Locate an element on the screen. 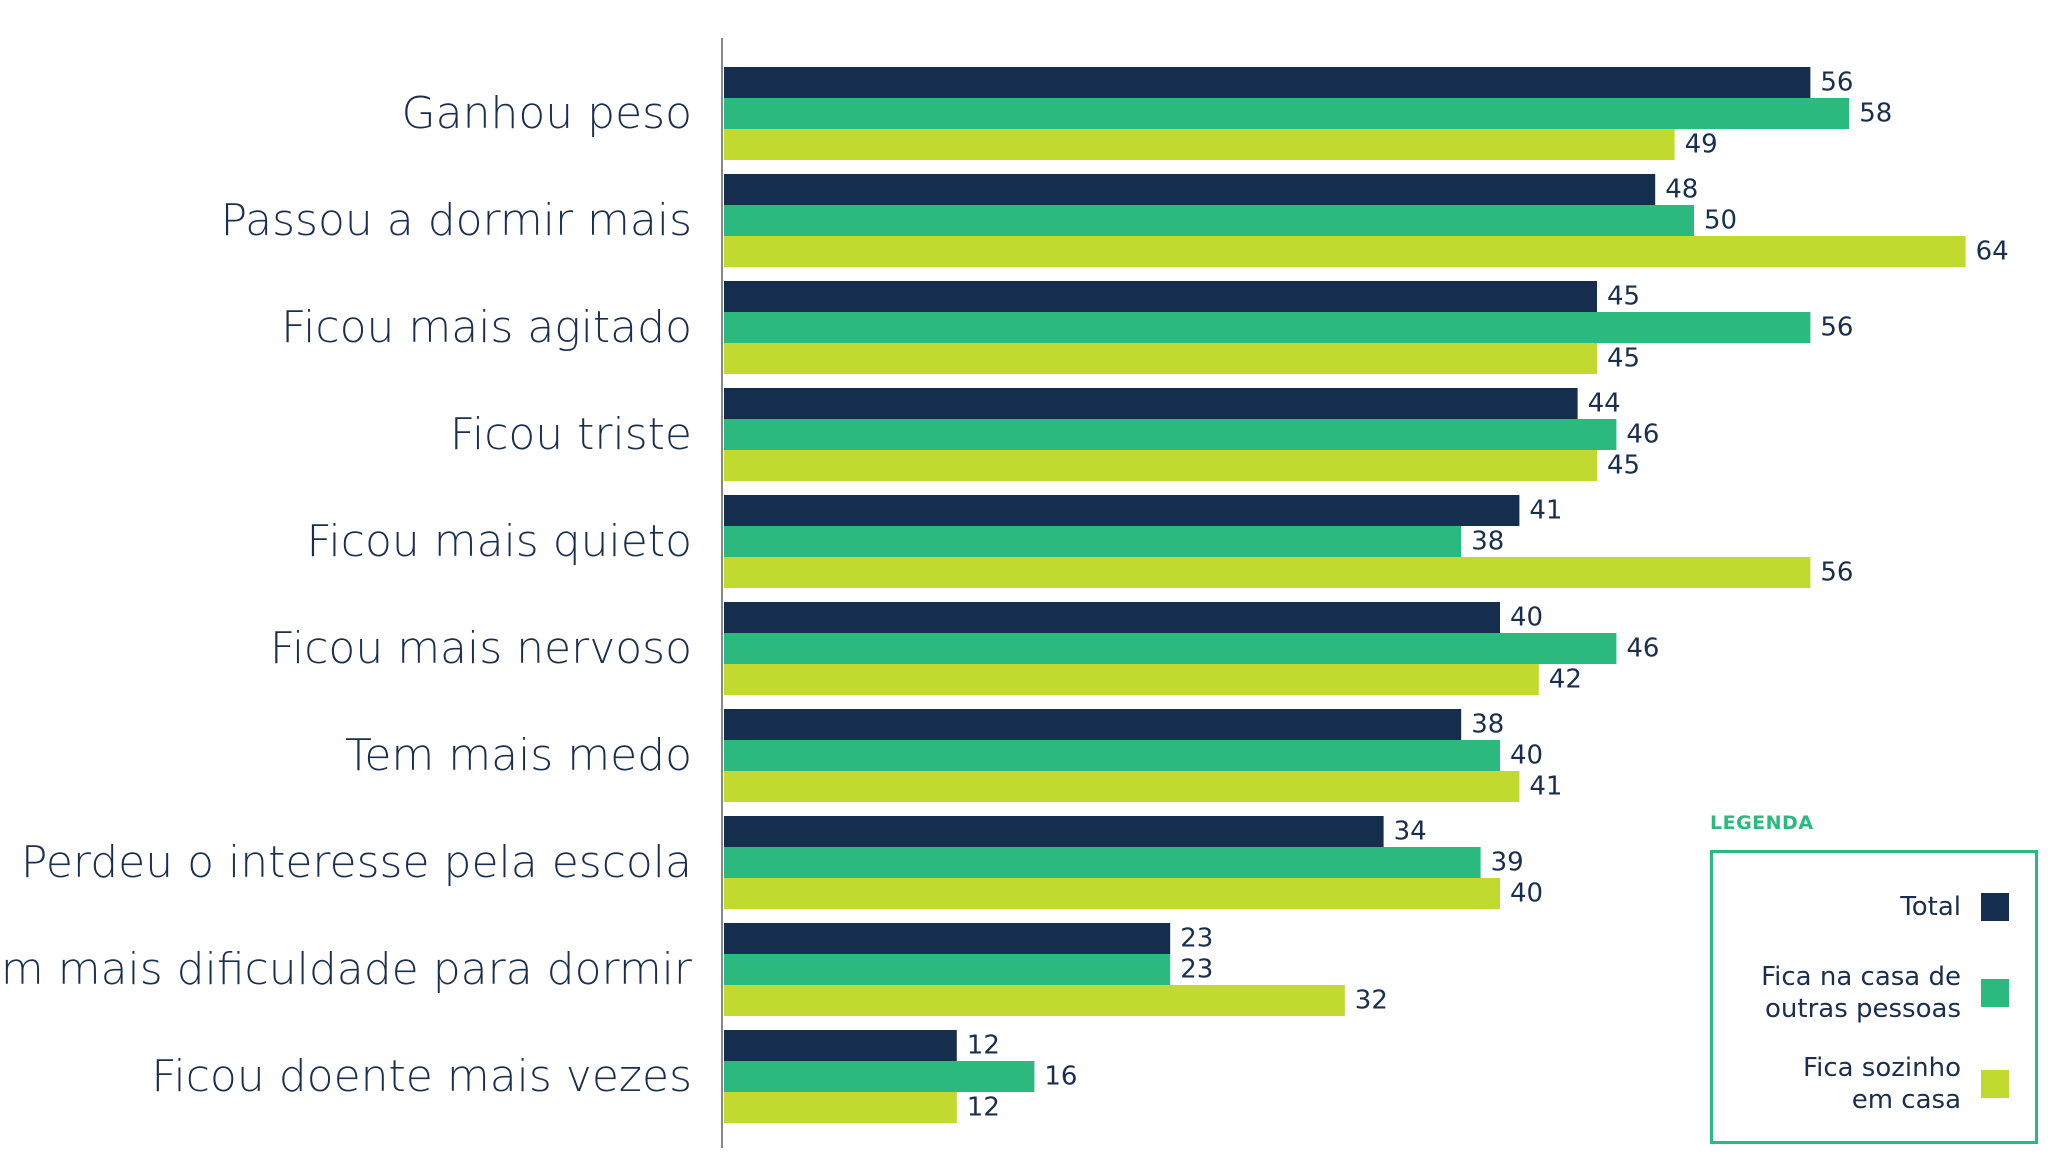 The image size is (2048, 1164). value-label-fica-casa-outras-1: 50 is located at coordinates (1720, 221).